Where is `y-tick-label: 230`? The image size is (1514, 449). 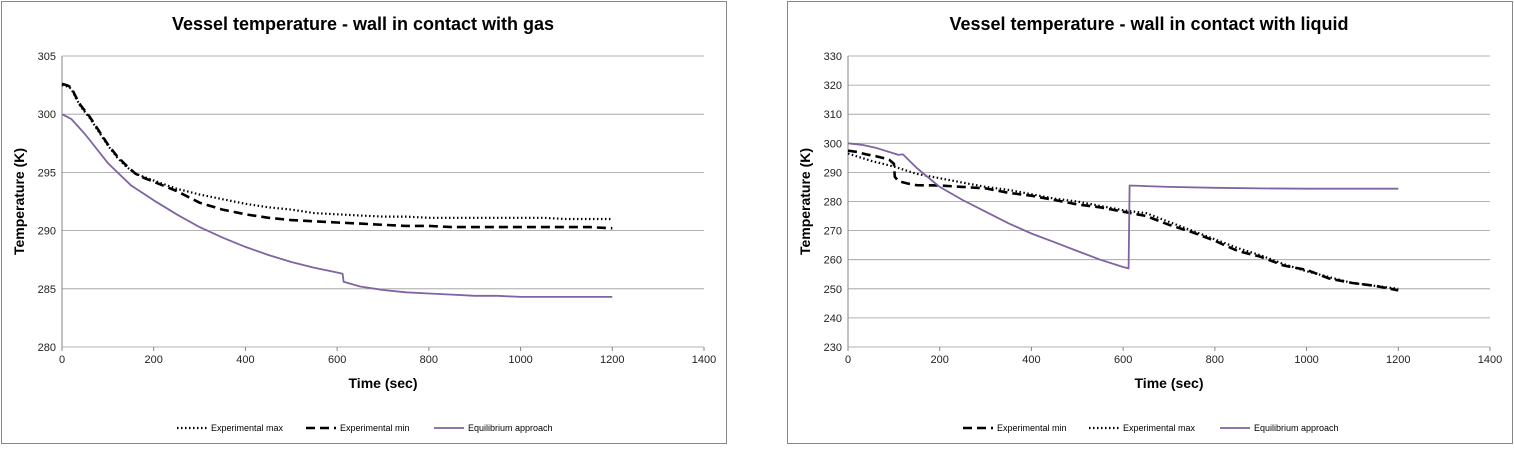
y-tick-label: 230 is located at coordinates (833, 348).